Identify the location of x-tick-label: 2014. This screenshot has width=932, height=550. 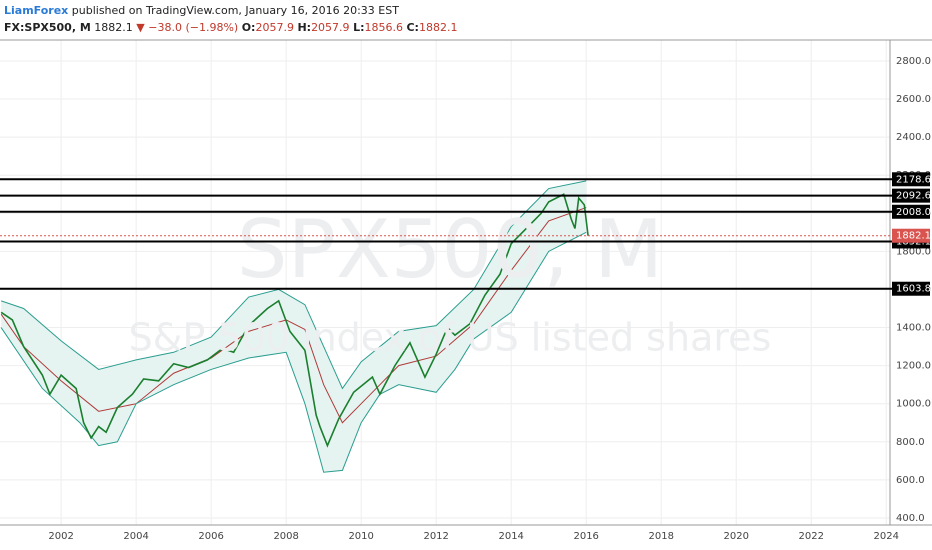
(510, 536).